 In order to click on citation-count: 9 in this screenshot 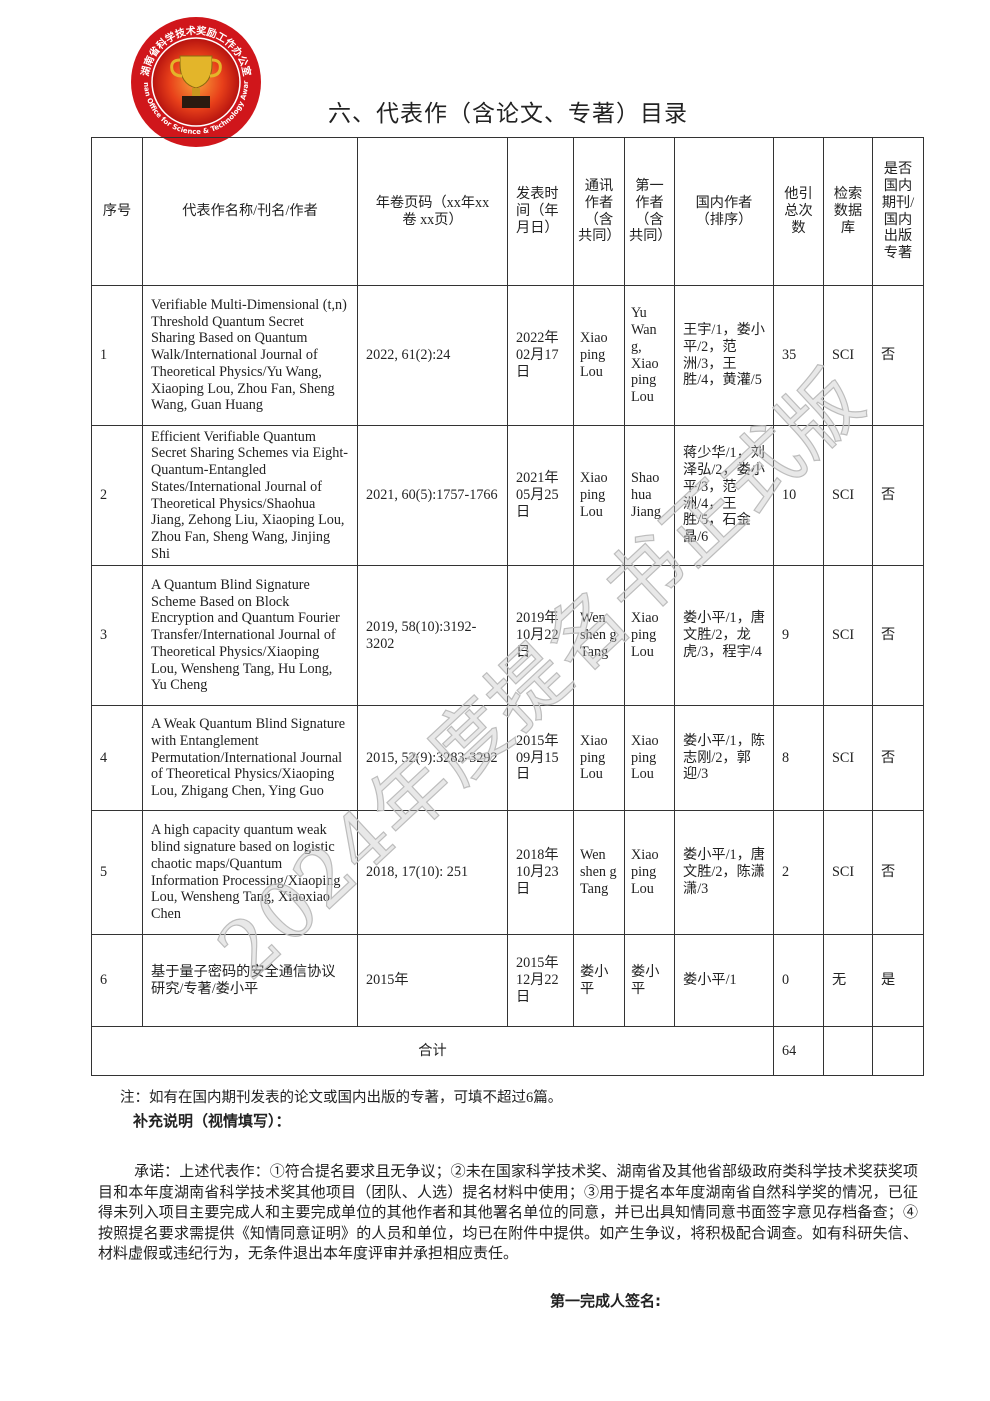, I will do `click(798, 635)`.